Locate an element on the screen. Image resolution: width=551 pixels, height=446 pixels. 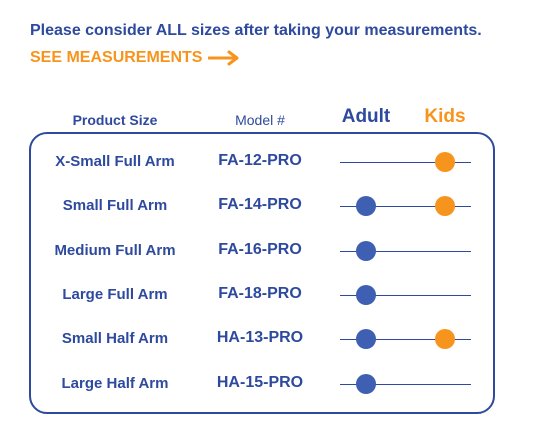
row-model-number: FA-14-PRO is located at coordinates (260, 204).